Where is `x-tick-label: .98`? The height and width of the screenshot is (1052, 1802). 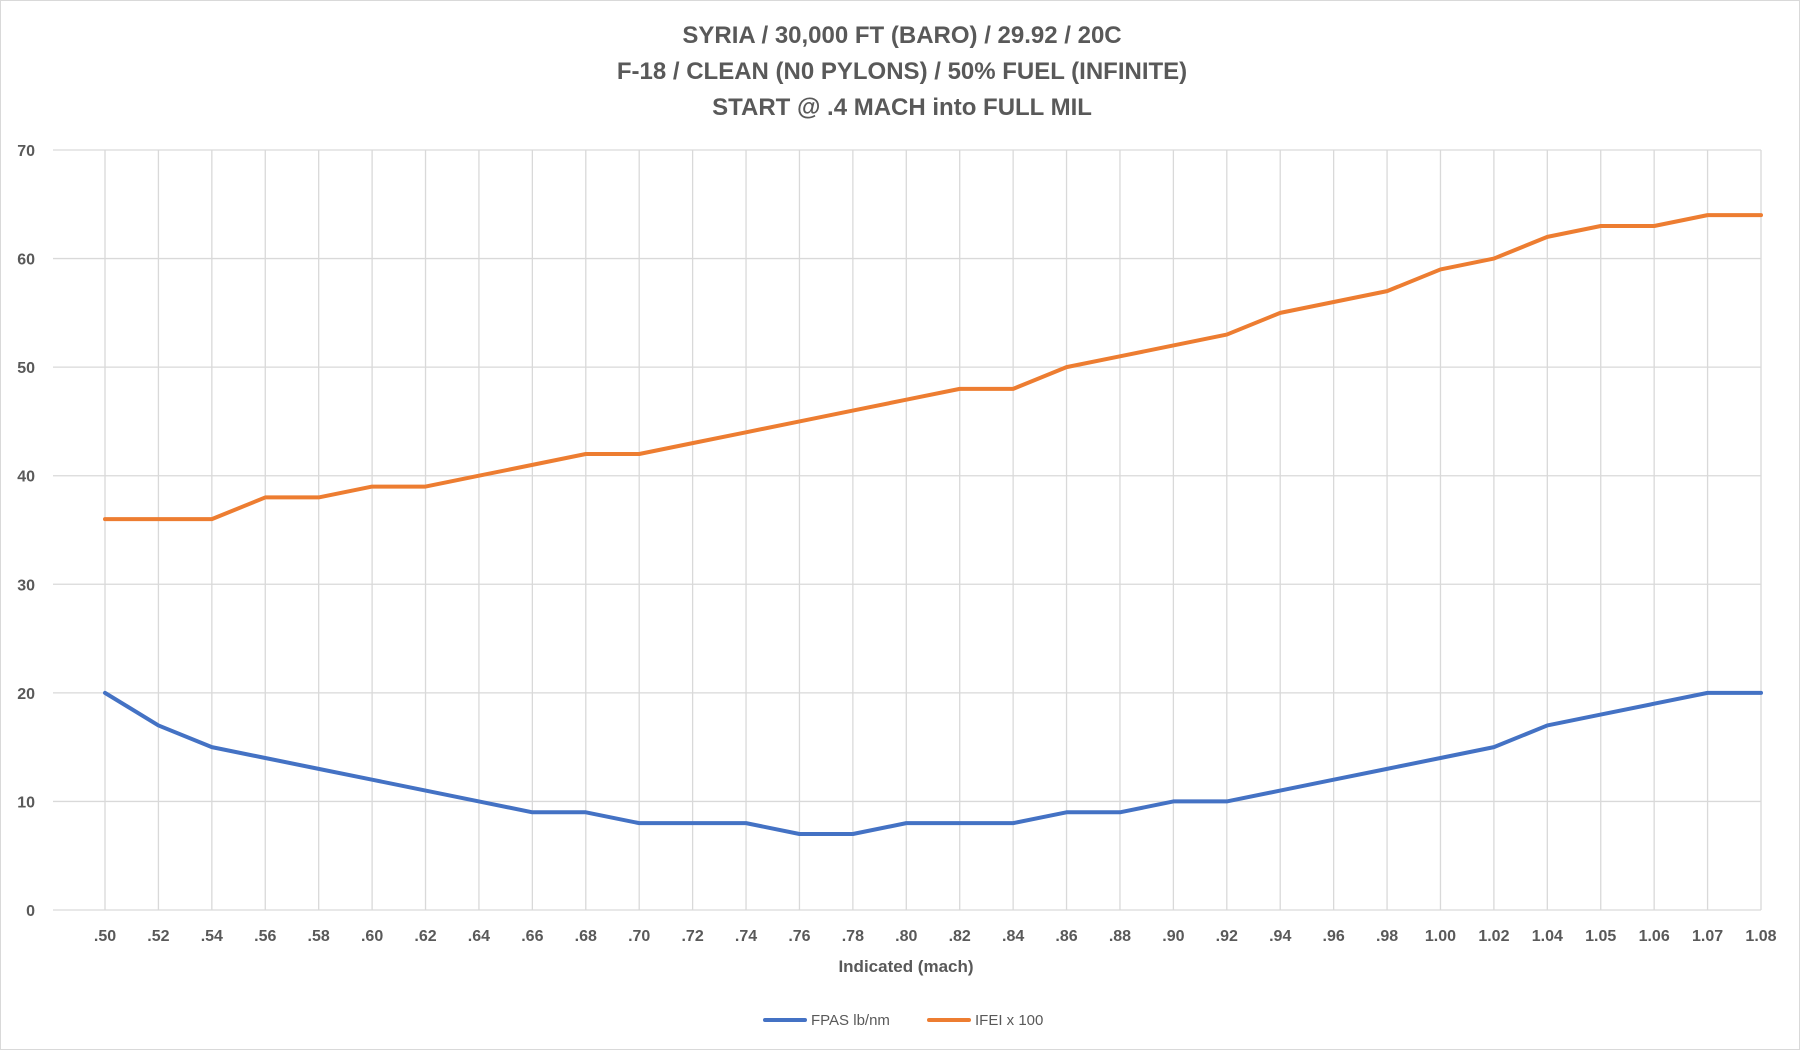
x-tick-label: .98 is located at coordinates (1387, 936).